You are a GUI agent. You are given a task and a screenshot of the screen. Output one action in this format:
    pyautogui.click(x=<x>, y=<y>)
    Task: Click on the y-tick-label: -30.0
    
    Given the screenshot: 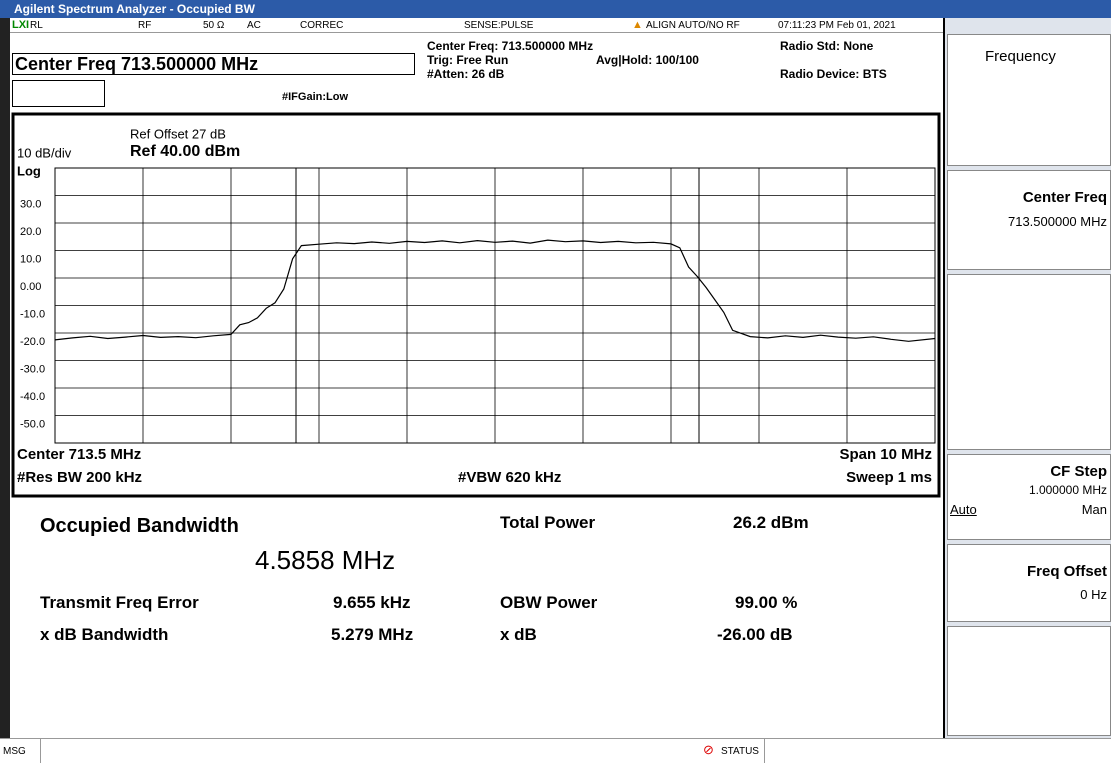 What is the action you would take?
    pyautogui.click(x=32, y=369)
    